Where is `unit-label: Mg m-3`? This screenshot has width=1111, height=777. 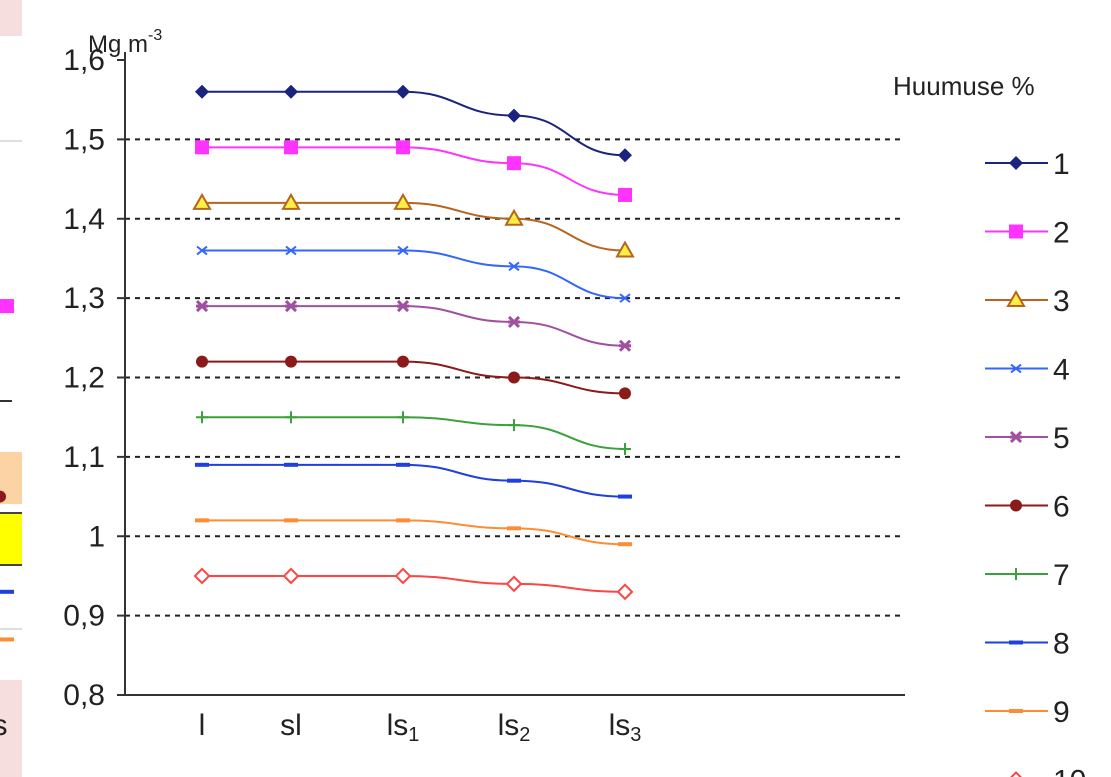 unit-label: Mg m-3 is located at coordinates (125, 42).